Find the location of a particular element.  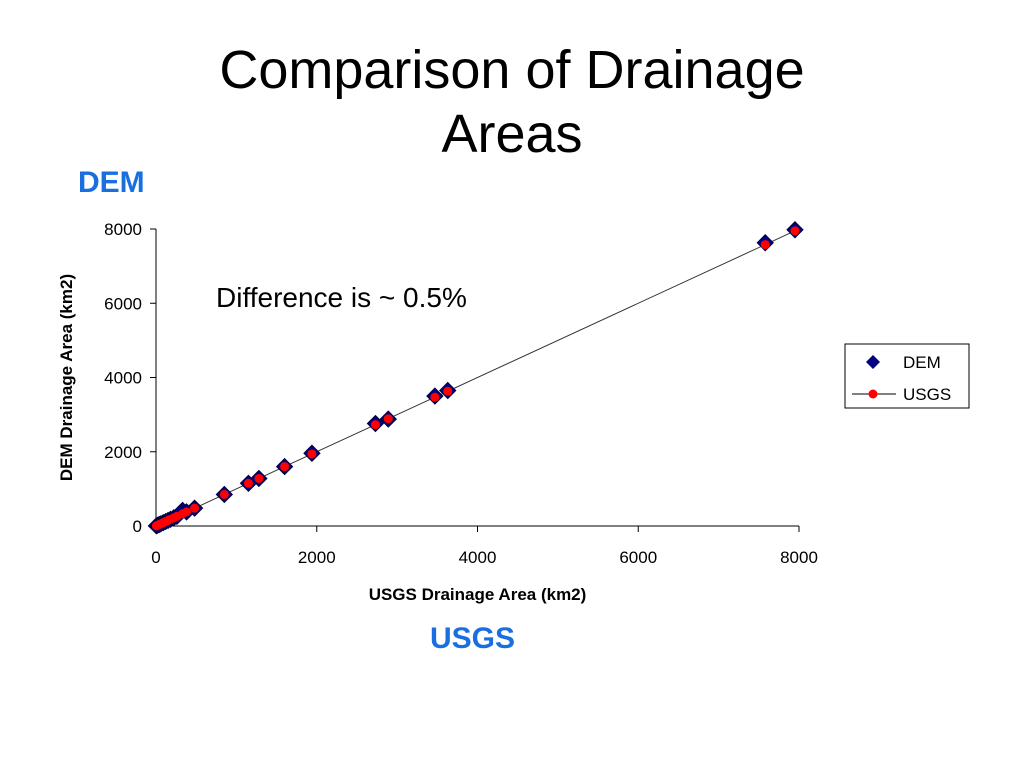

y-tick-label: 2000 is located at coordinates (123, 452).